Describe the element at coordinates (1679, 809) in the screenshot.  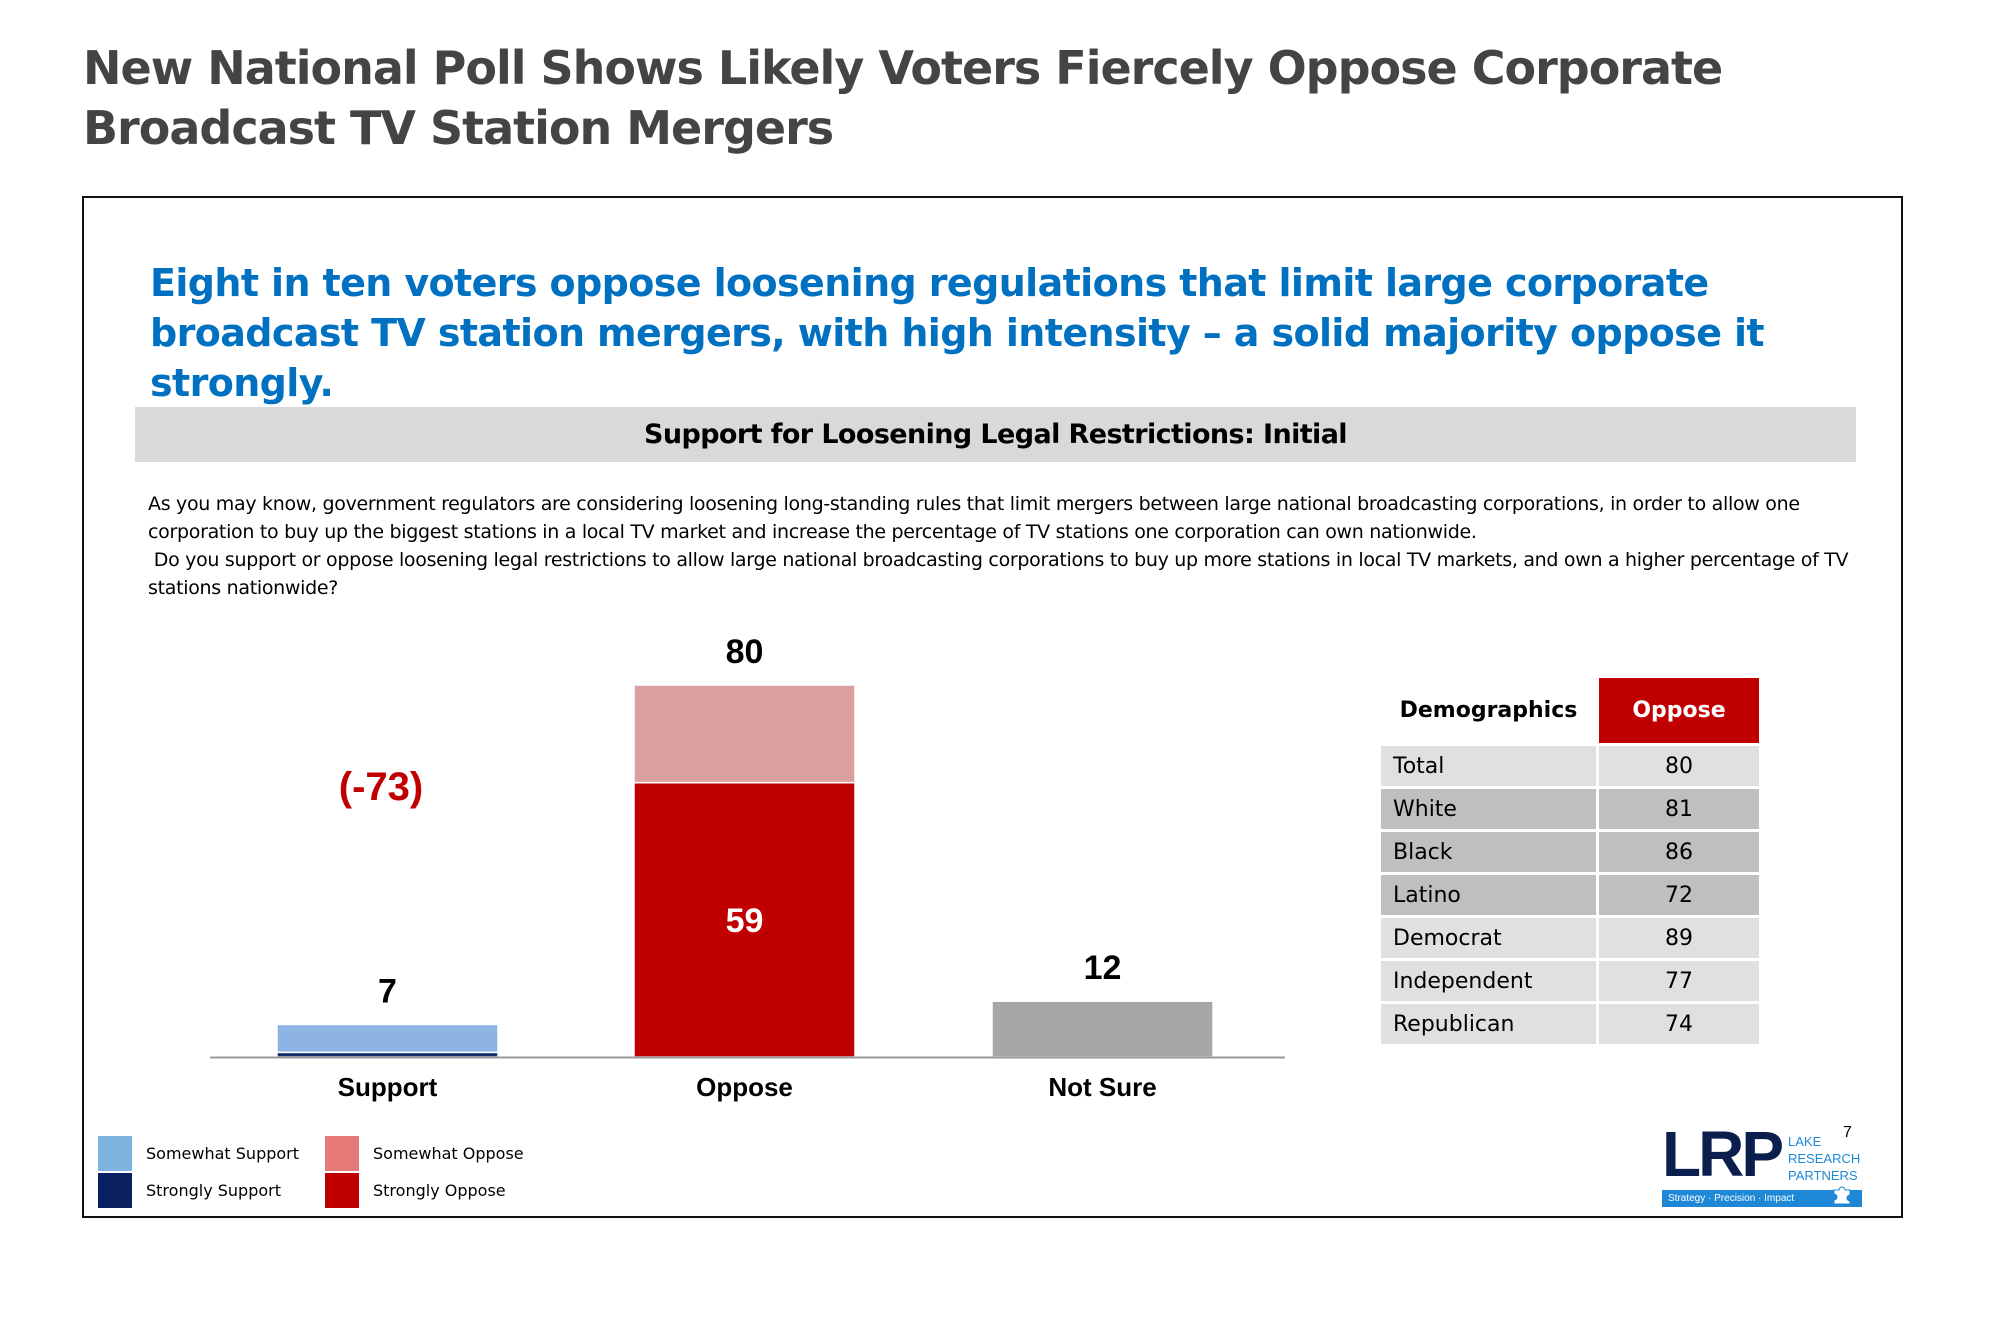
I see `oppose-value: 81` at that location.